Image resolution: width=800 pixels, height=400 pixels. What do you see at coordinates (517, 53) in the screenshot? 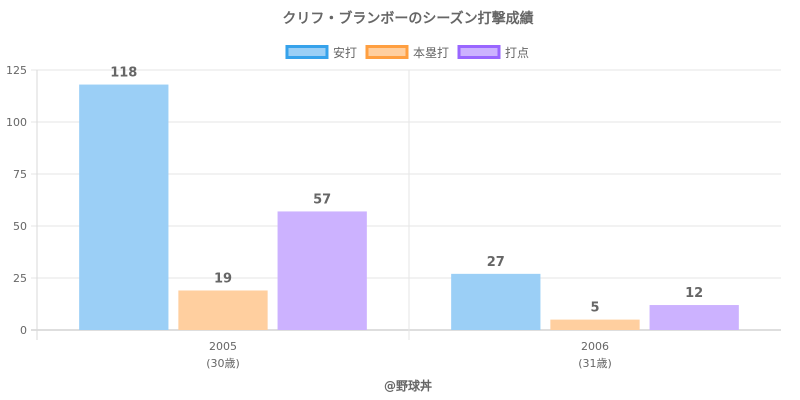
I see `legend-label: 打点` at bounding box center [517, 53].